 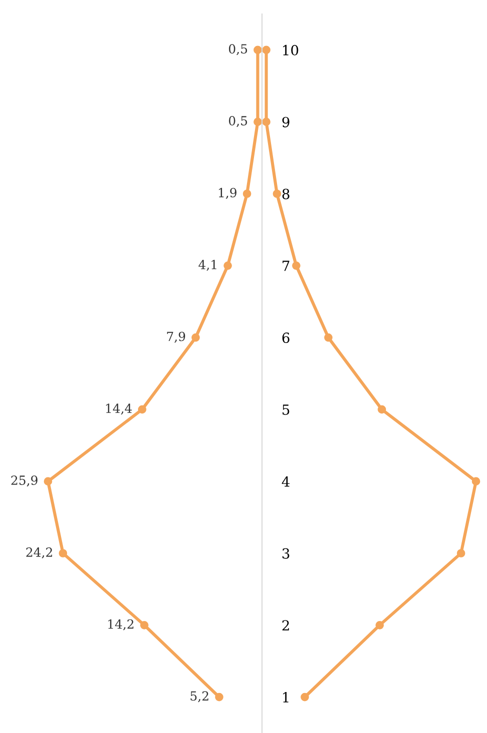 What do you see at coordinates (119, 409) in the screenshot?
I see `annotation: 14,4` at bounding box center [119, 409].